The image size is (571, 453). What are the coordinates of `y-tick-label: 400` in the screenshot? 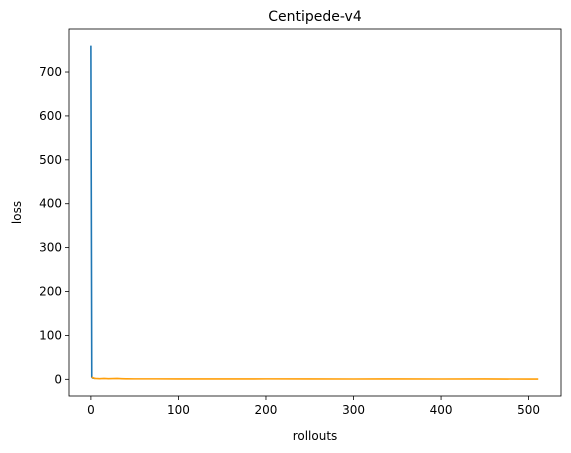 It's located at (50, 204).